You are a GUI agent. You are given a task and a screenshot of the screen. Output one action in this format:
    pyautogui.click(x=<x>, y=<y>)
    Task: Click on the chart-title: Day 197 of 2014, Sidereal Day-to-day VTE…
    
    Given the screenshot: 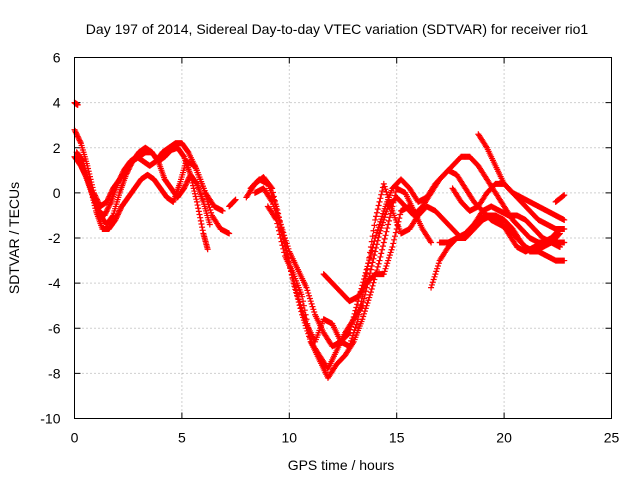 What is the action you would take?
    pyautogui.click(x=337, y=29)
    